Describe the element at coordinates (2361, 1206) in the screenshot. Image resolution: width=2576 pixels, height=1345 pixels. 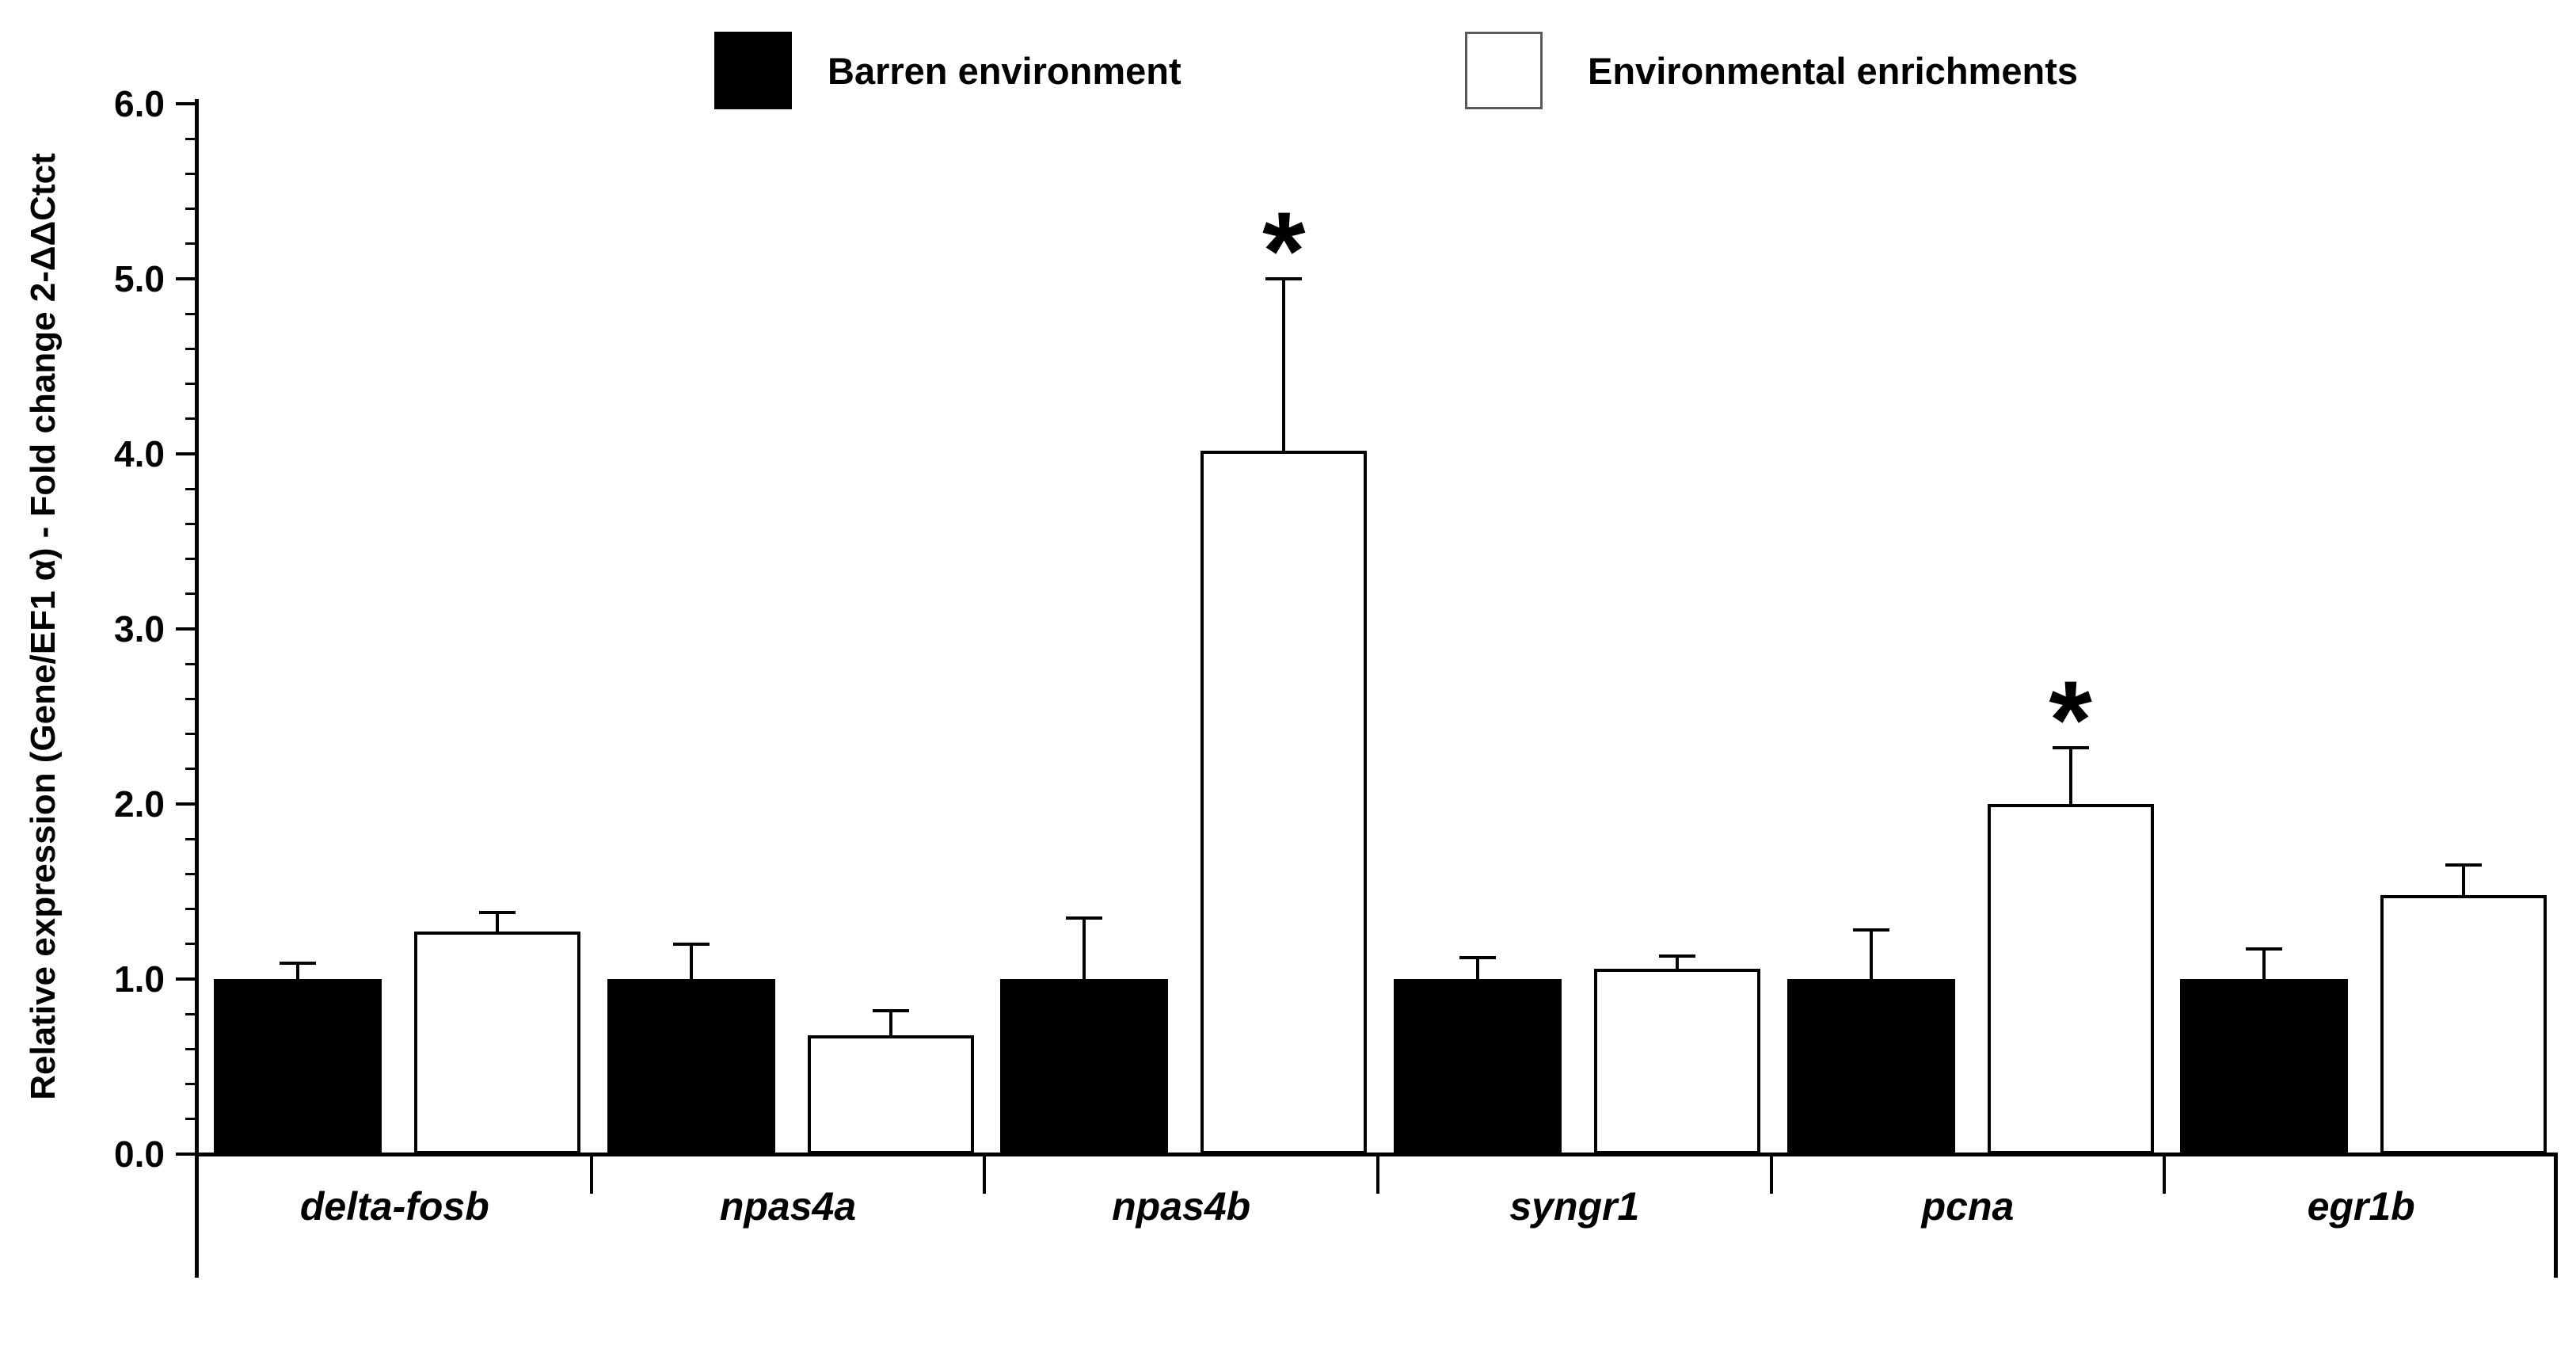
I see `category-label-egr1b: egr1b` at that location.